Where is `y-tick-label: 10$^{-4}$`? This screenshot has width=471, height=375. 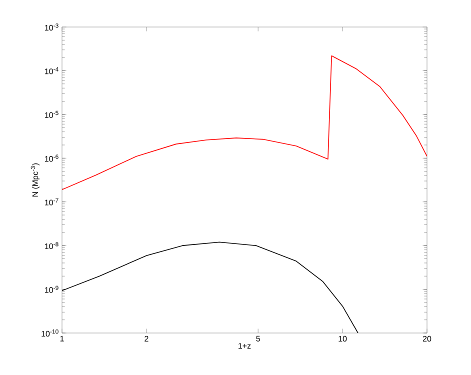 y-tick-label: 10$^{-4}$ is located at coordinates (51, 70).